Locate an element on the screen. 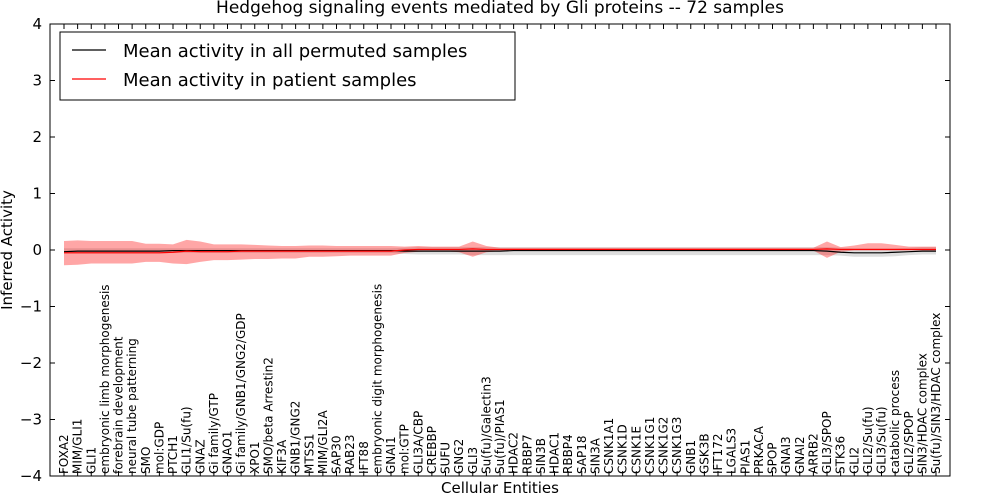 The width and height of the screenshot is (1000, 500). x-tick-label: GLI3 is located at coordinates (473, 460).